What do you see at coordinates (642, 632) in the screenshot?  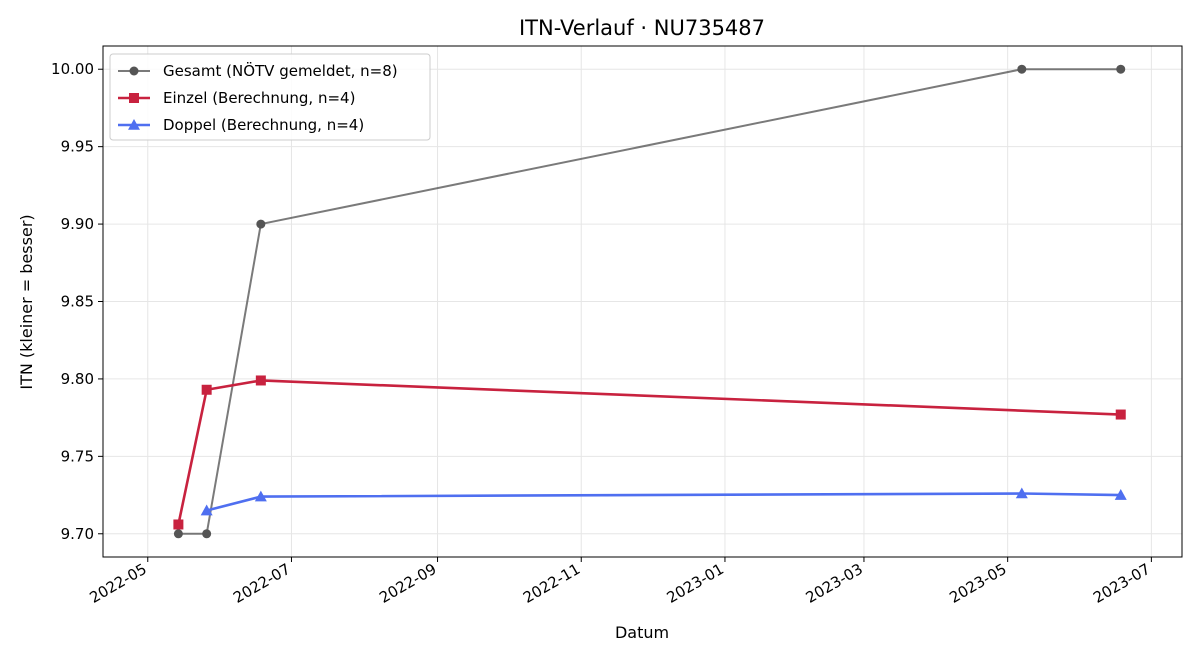 I see `x-axis-label: Datum` at bounding box center [642, 632].